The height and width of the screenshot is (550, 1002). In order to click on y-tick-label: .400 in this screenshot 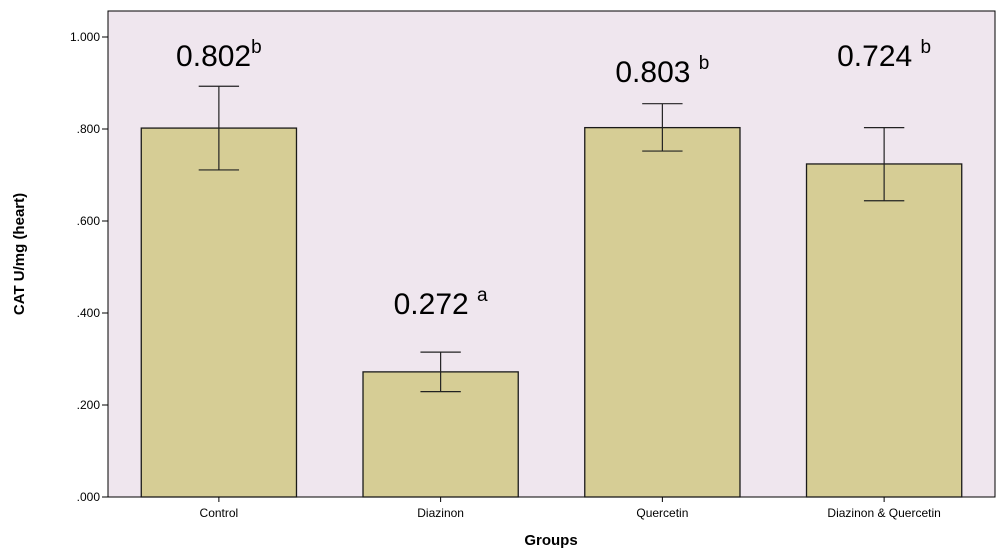, I will do `click(89, 313)`.